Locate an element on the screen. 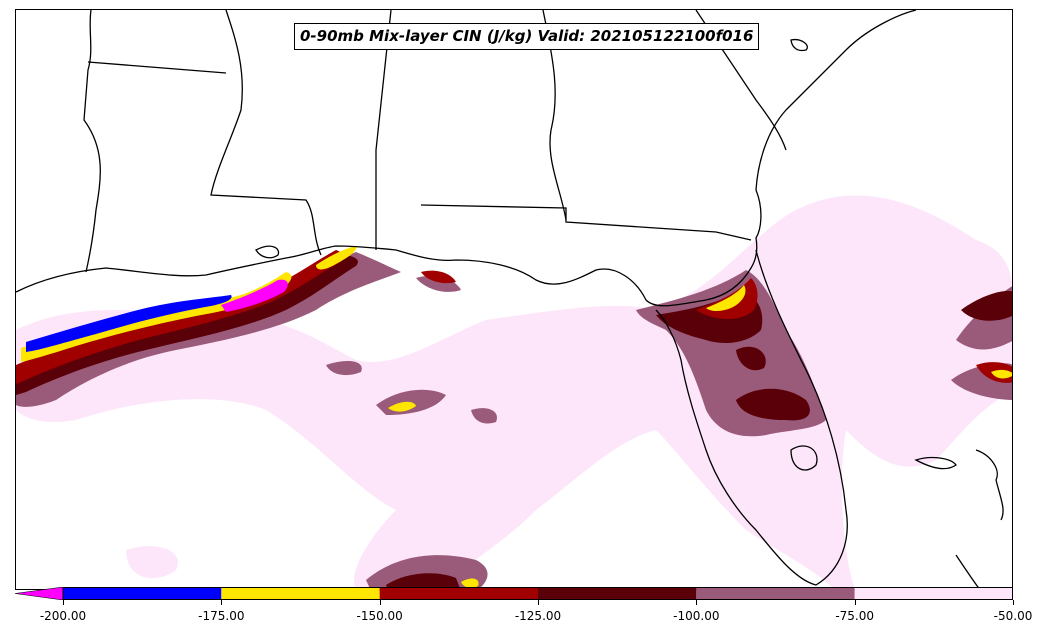 The image size is (1044, 633). colorbar-frame is located at coordinates (537, 593).